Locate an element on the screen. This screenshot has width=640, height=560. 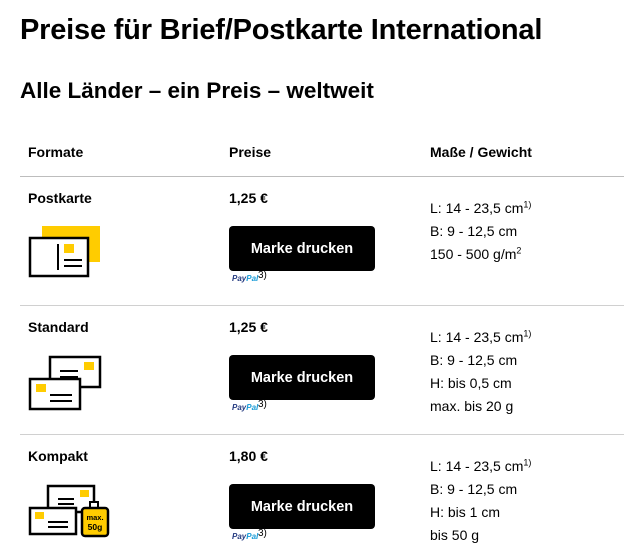
envelopes-weight-icon: max. 50g is located at coordinates (69, 511).